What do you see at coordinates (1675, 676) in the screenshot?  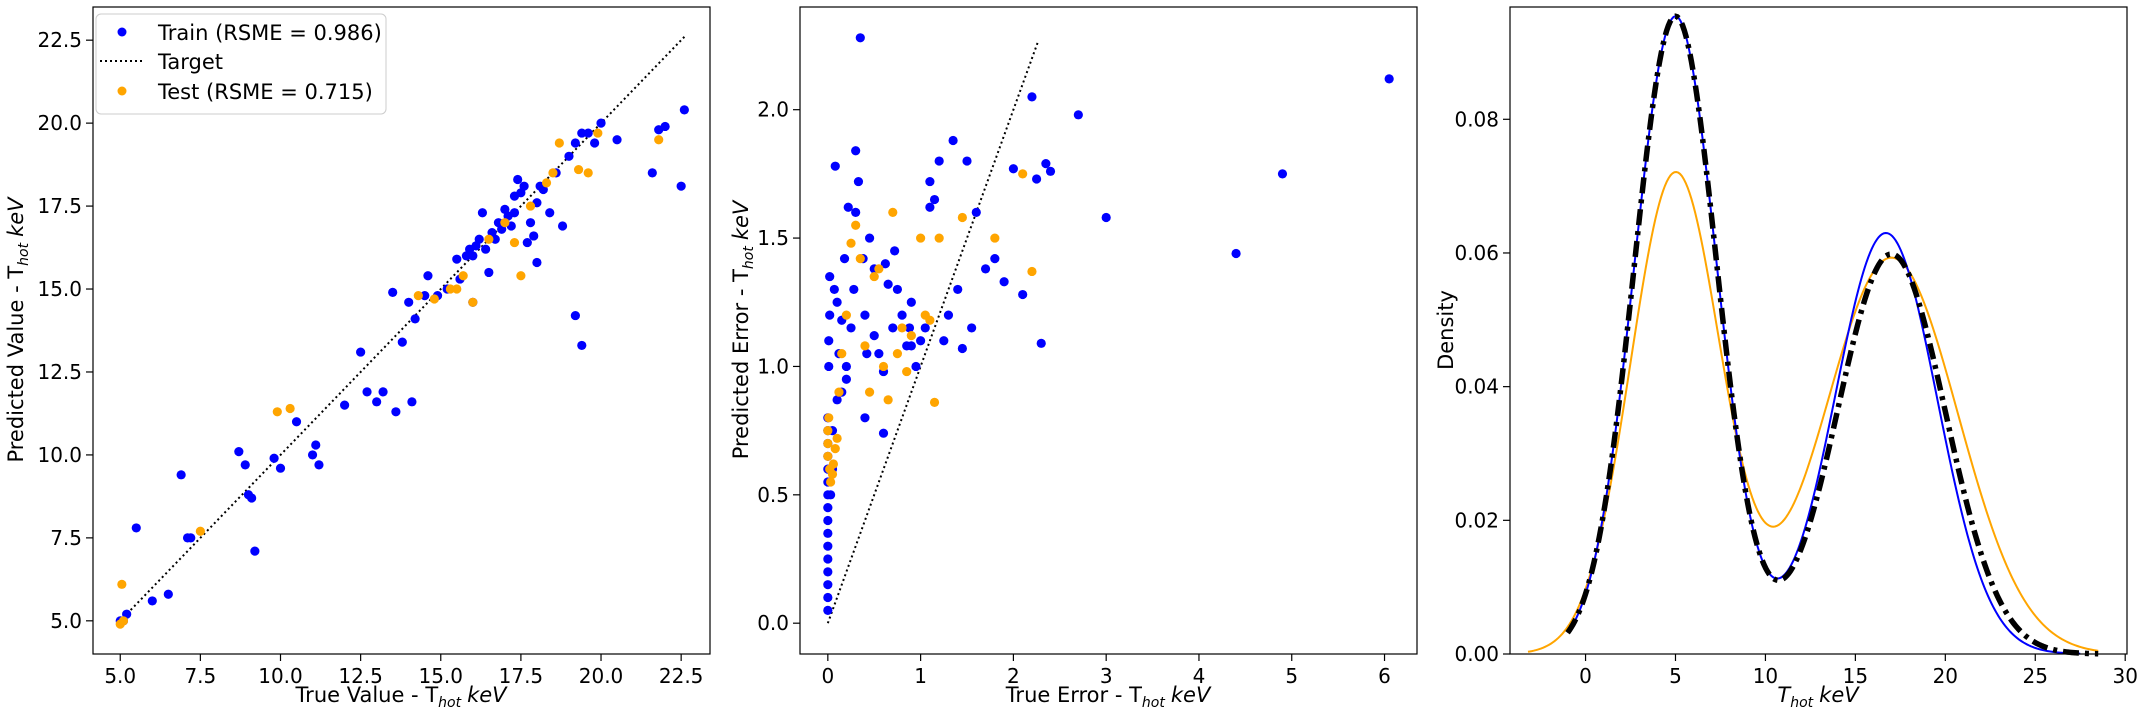 I see `panel-3-xtick-label: 5` at bounding box center [1675, 676].